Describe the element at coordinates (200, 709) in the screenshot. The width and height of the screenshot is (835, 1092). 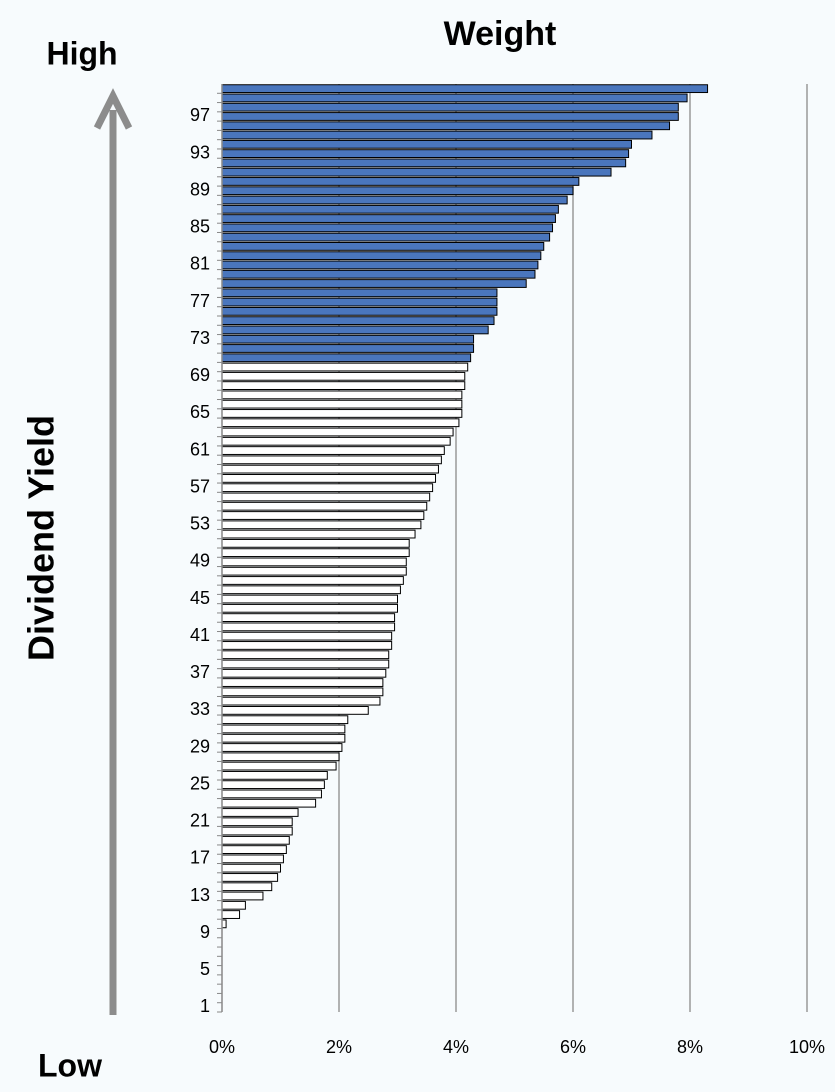
I see `y-tick-label: 33` at that location.